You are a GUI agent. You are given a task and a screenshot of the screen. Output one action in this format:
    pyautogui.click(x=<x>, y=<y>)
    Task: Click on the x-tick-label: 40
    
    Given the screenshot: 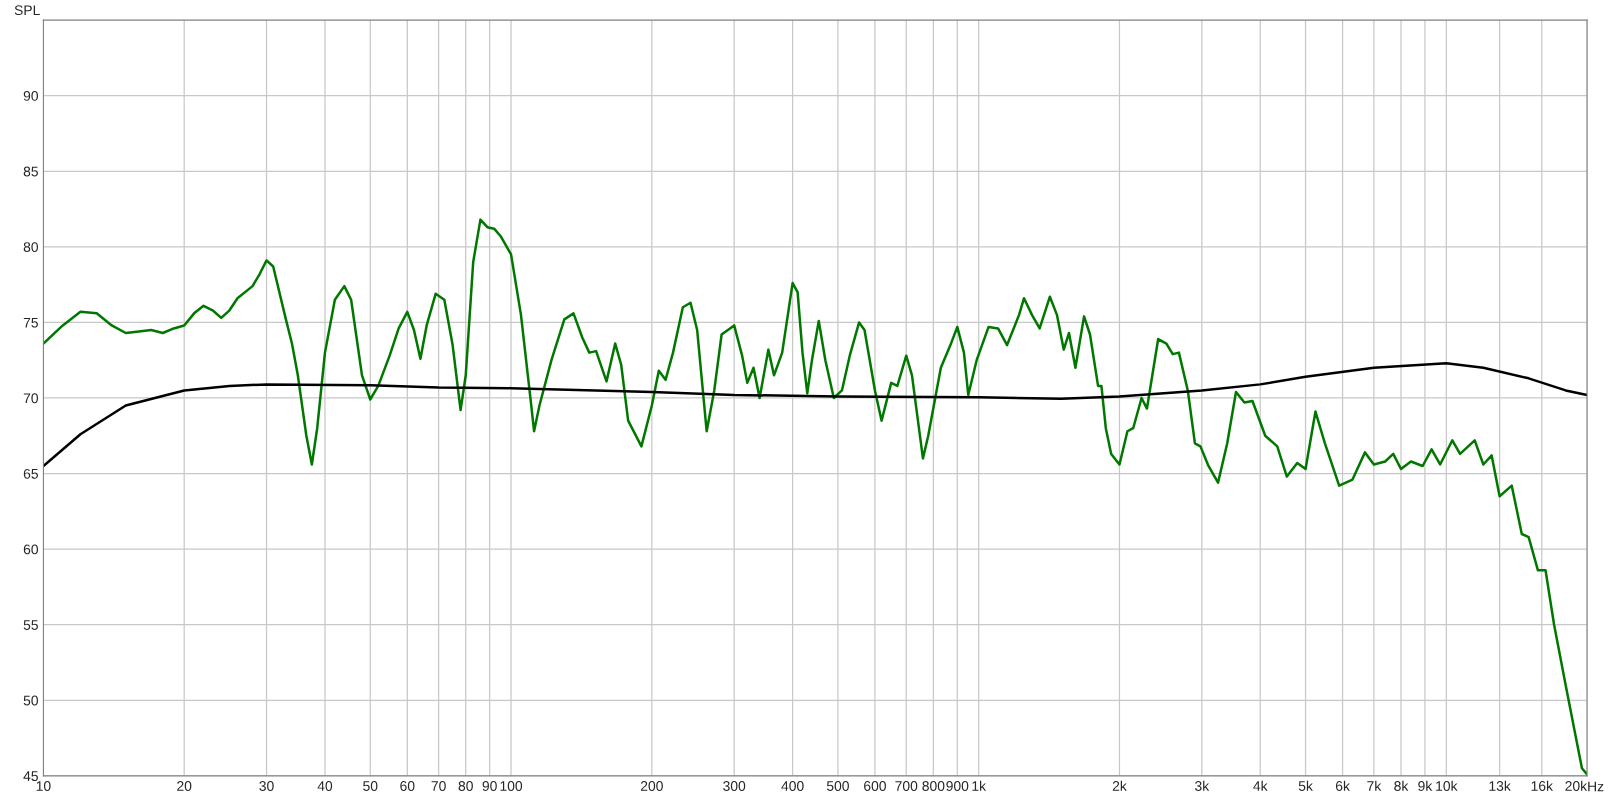 What is the action you would take?
    pyautogui.click(x=325, y=786)
    